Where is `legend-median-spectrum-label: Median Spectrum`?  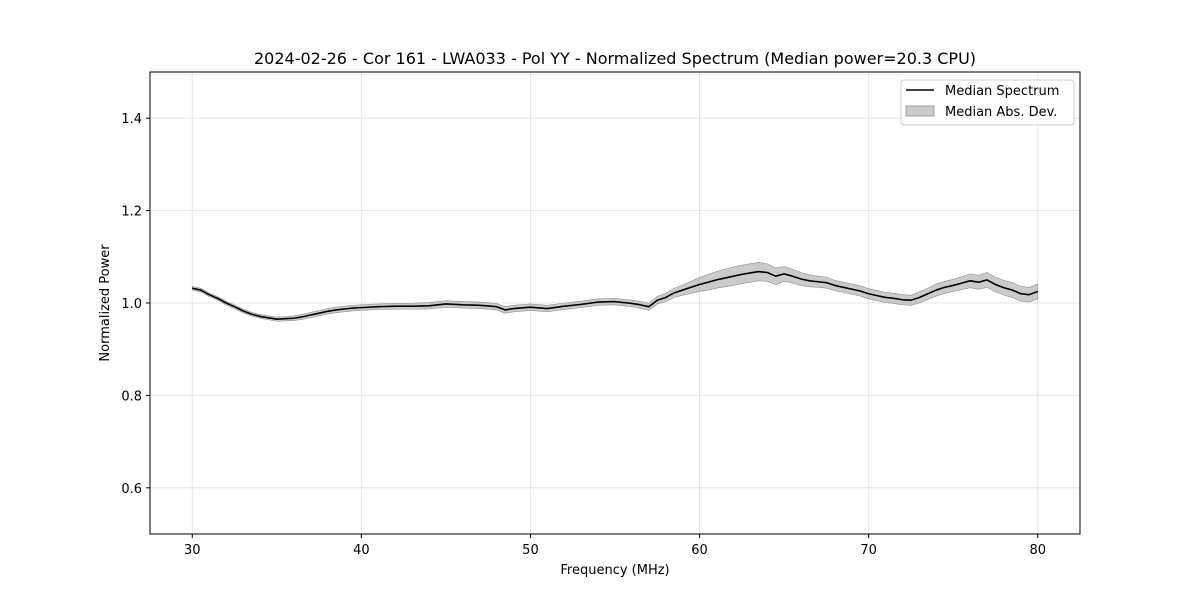 legend-median-spectrum-label: Median Spectrum is located at coordinates (1002, 91).